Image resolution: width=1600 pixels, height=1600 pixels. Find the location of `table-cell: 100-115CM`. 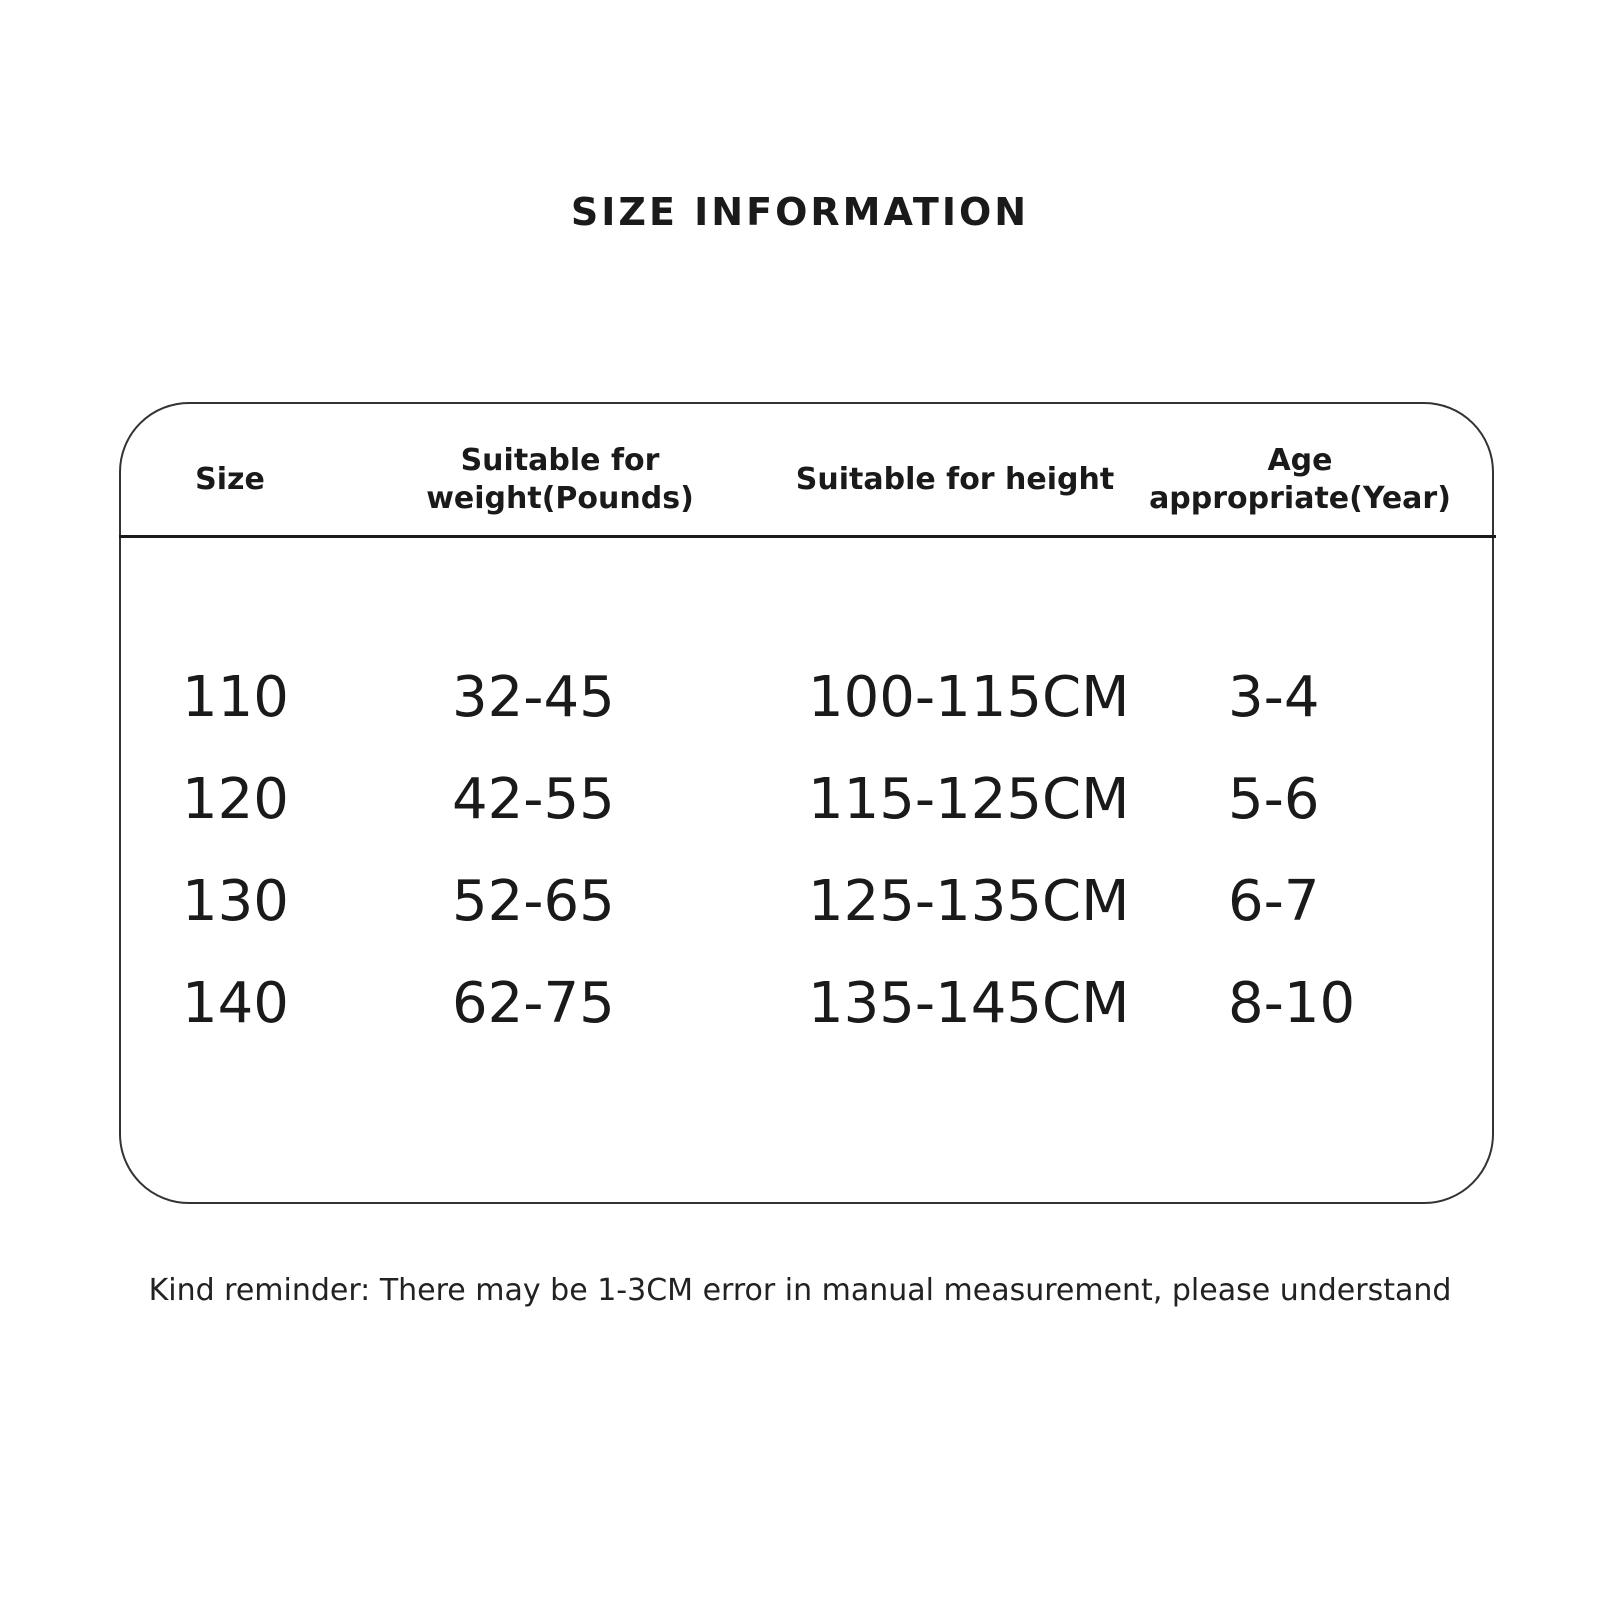

table-cell: 100-115CM is located at coordinates (969, 697).